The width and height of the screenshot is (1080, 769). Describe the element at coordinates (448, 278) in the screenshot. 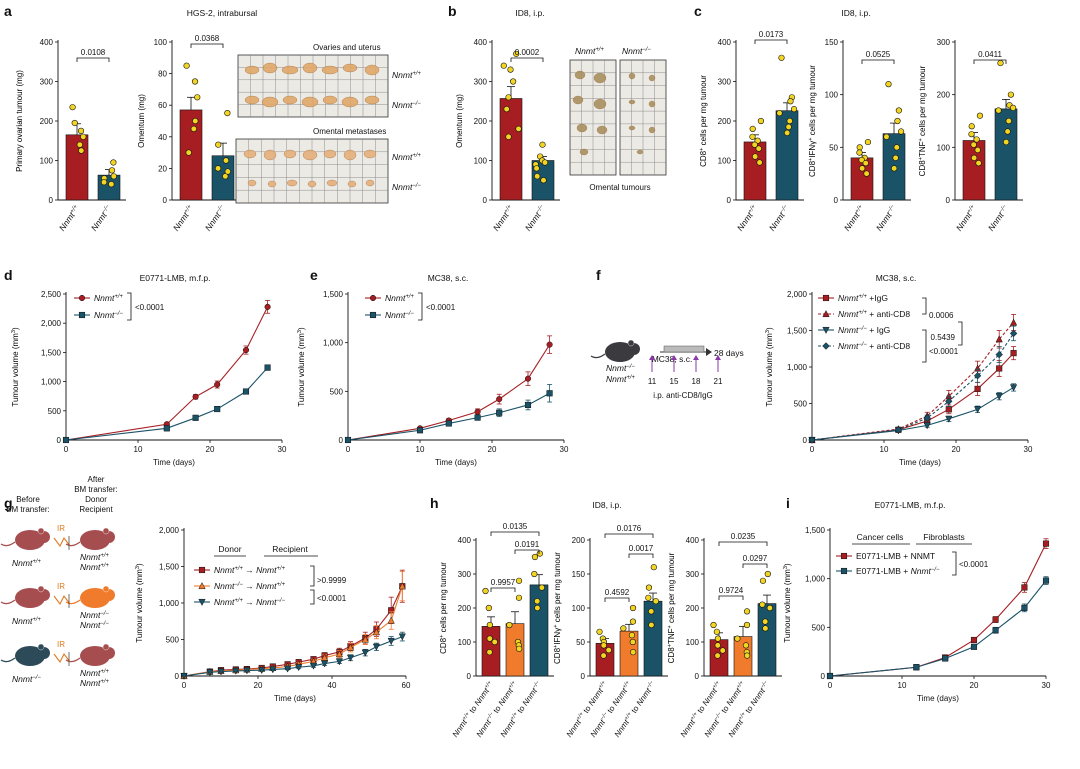

I see `panel-title: MC38, s.c.` at that location.